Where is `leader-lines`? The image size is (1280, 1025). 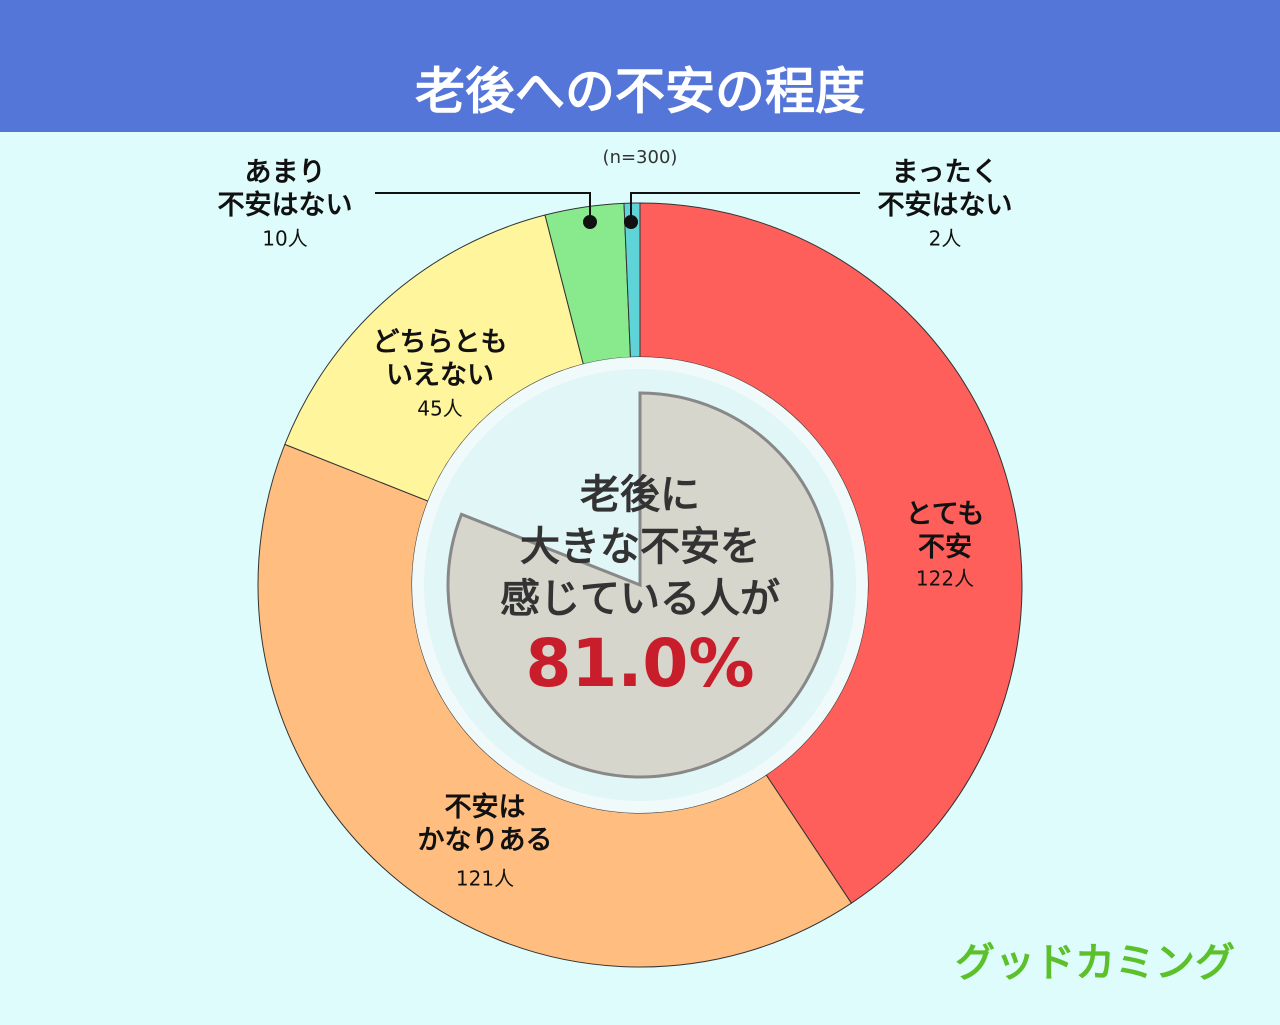 leader-lines is located at coordinates (617, 210).